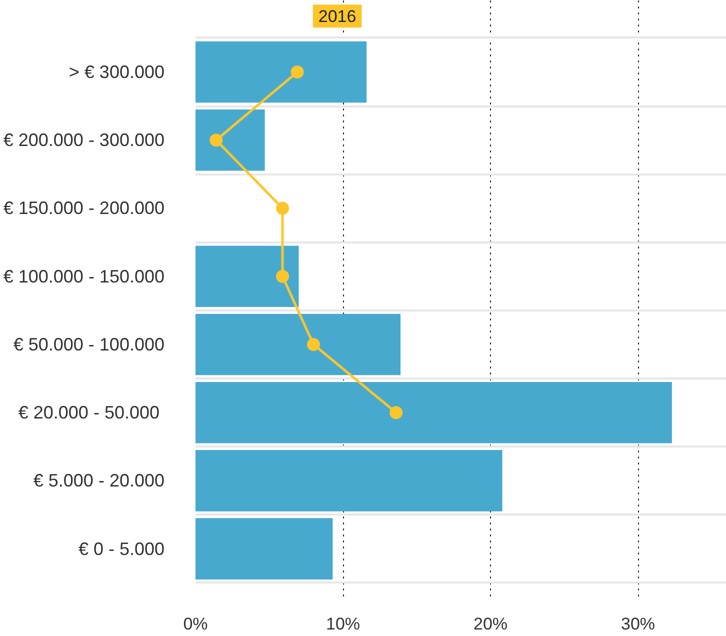  What do you see at coordinates (89, 412) in the screenshot?
I see `y-tick-label: € 20.000 - 50.000` at bounding box center [89, 412].